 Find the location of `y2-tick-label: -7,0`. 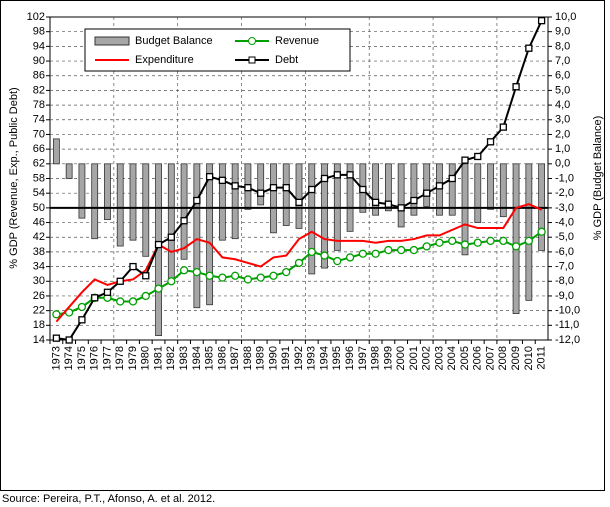

y2-tick-label: -7,0 is located at coordinates (564, 266).